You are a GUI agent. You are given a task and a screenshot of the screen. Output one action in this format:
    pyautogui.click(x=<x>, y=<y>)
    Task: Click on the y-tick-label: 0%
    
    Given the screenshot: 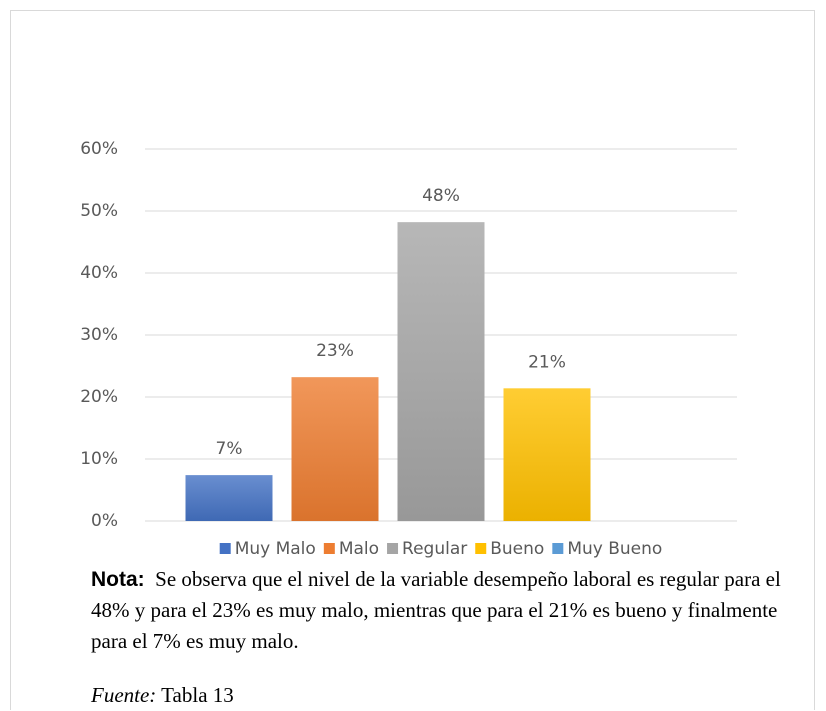 What is the action you would take?
    pyautogui.click(x=104, y=521)
    